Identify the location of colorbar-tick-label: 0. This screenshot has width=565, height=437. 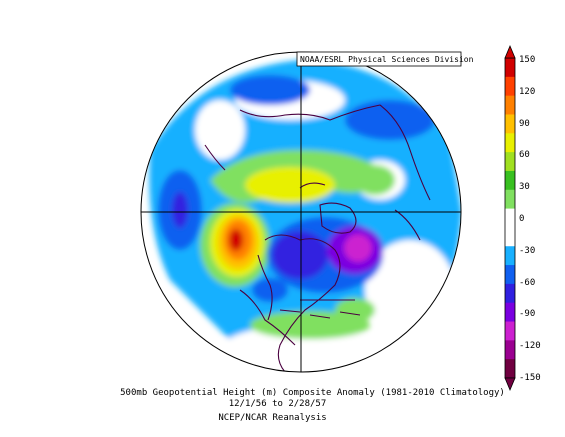
(522, 219).